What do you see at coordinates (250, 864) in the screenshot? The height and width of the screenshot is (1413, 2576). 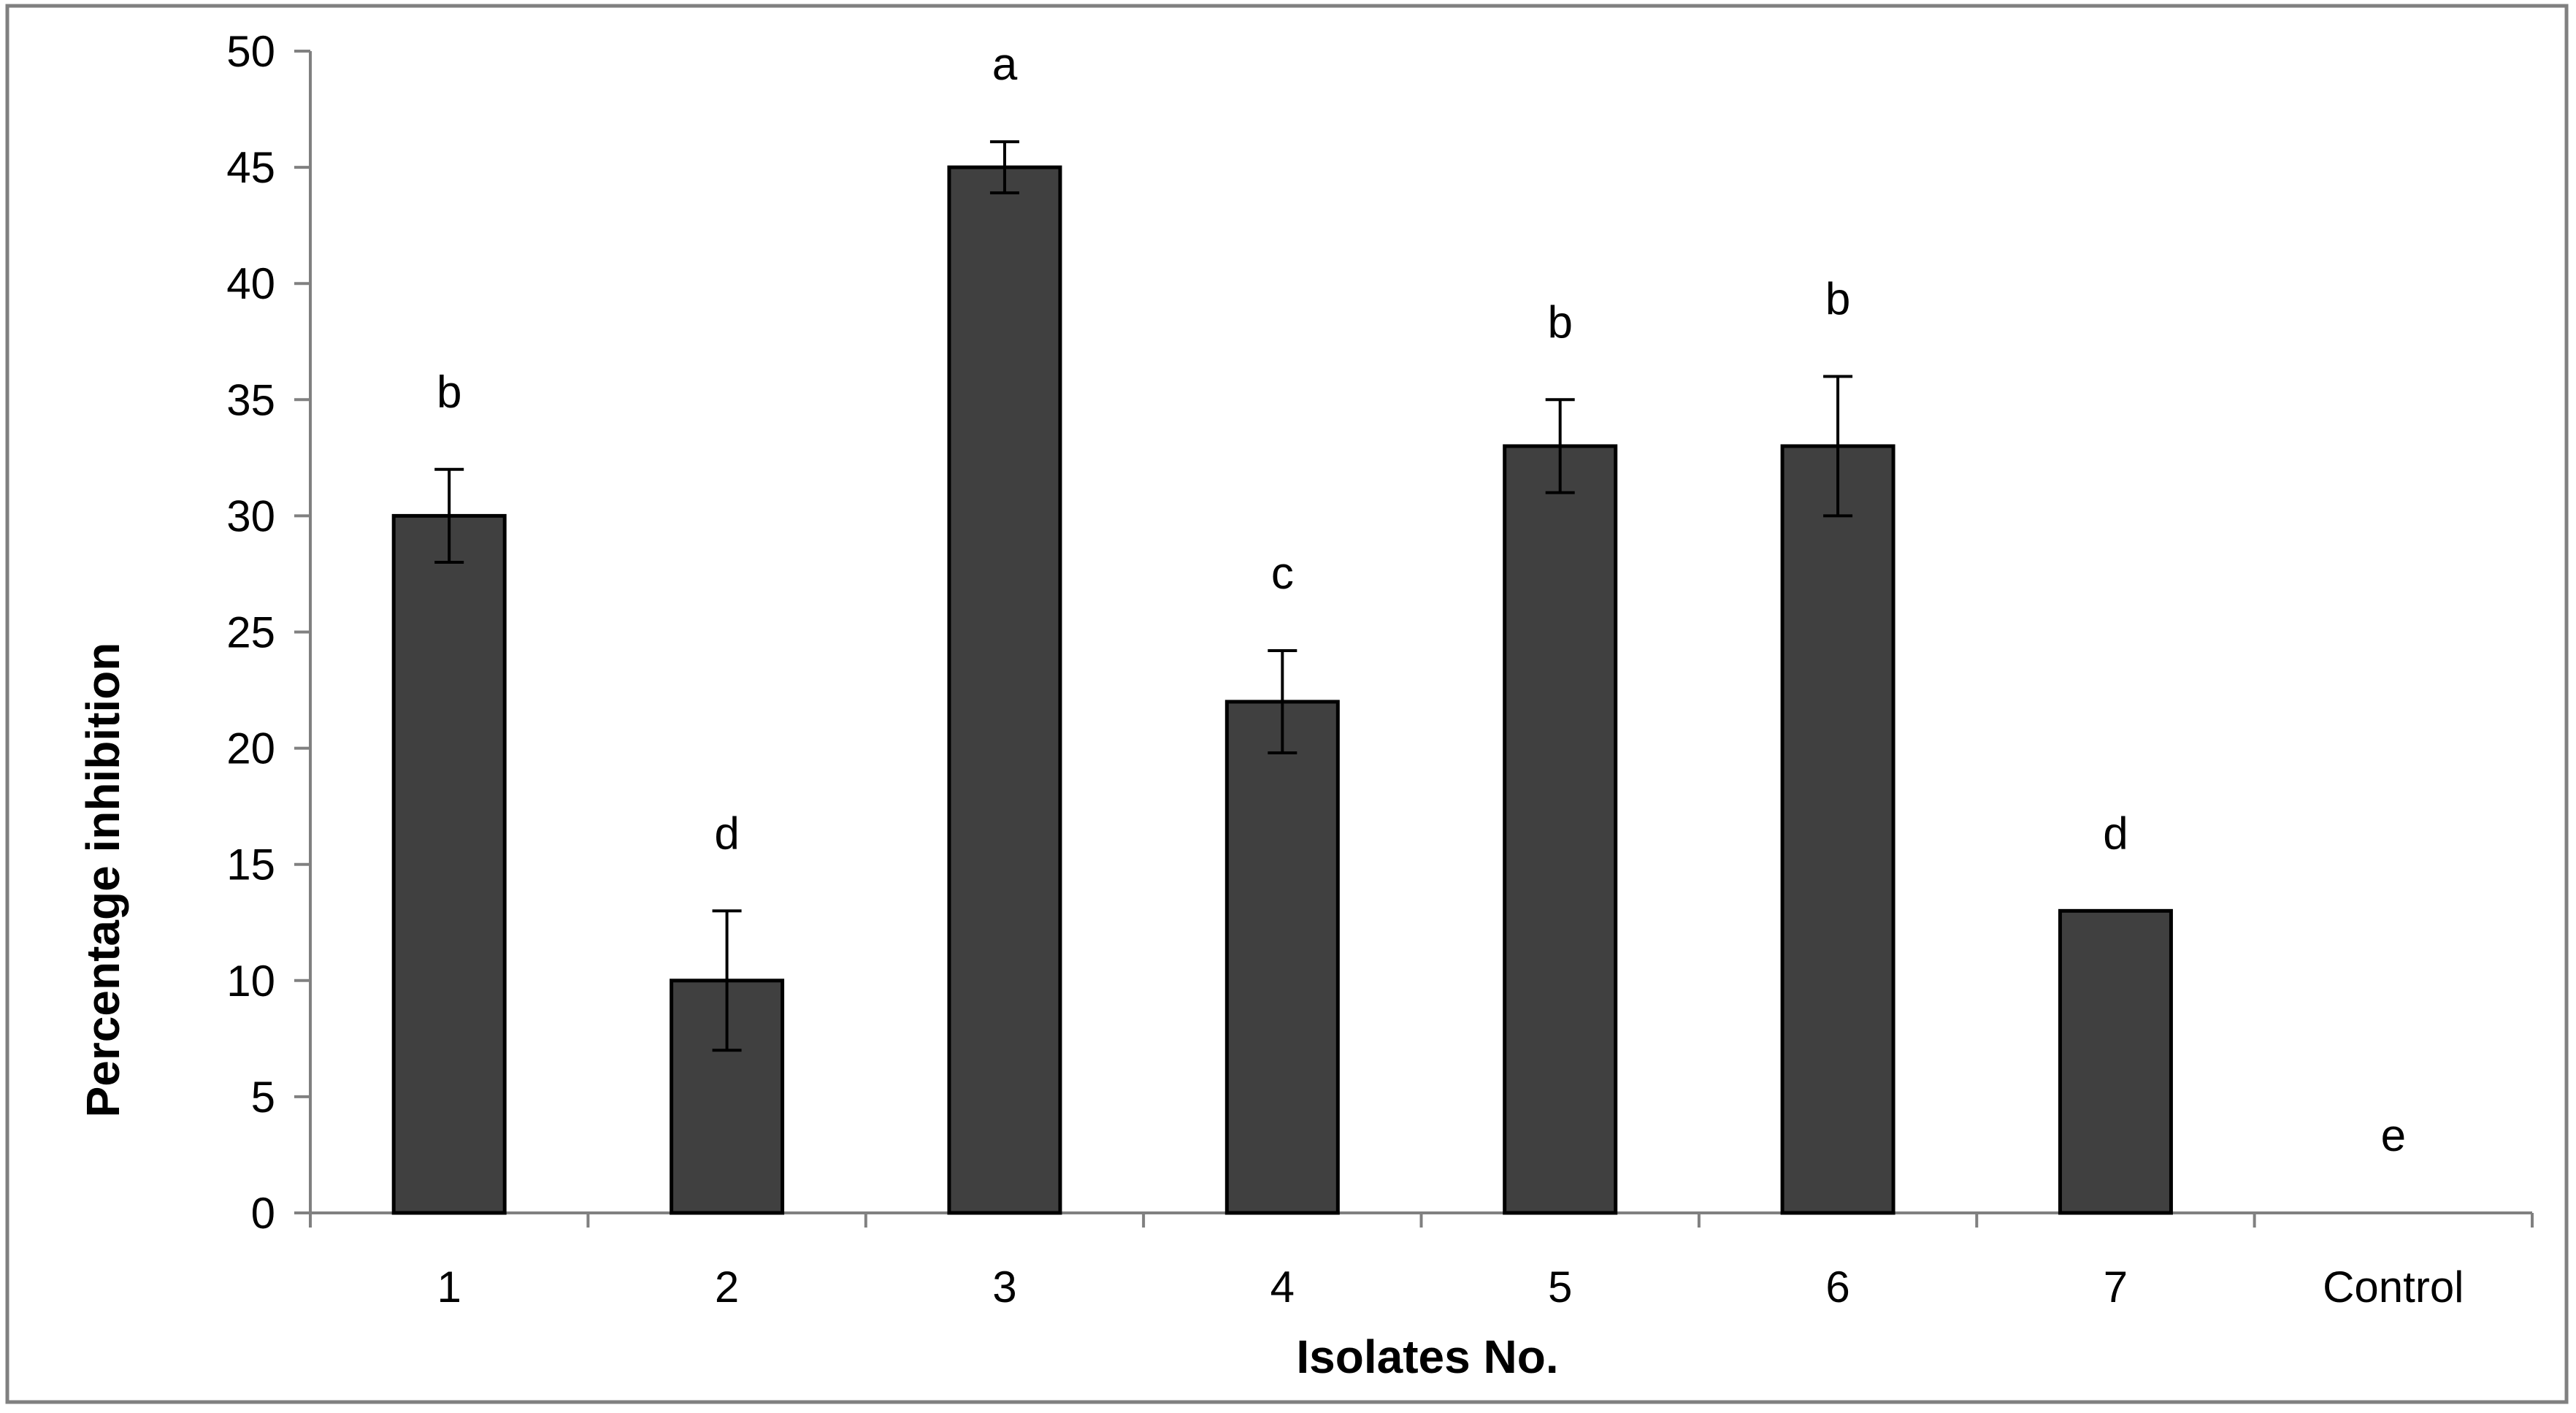 I see `y-tick-label: 15` at bounding box center [250, 864].